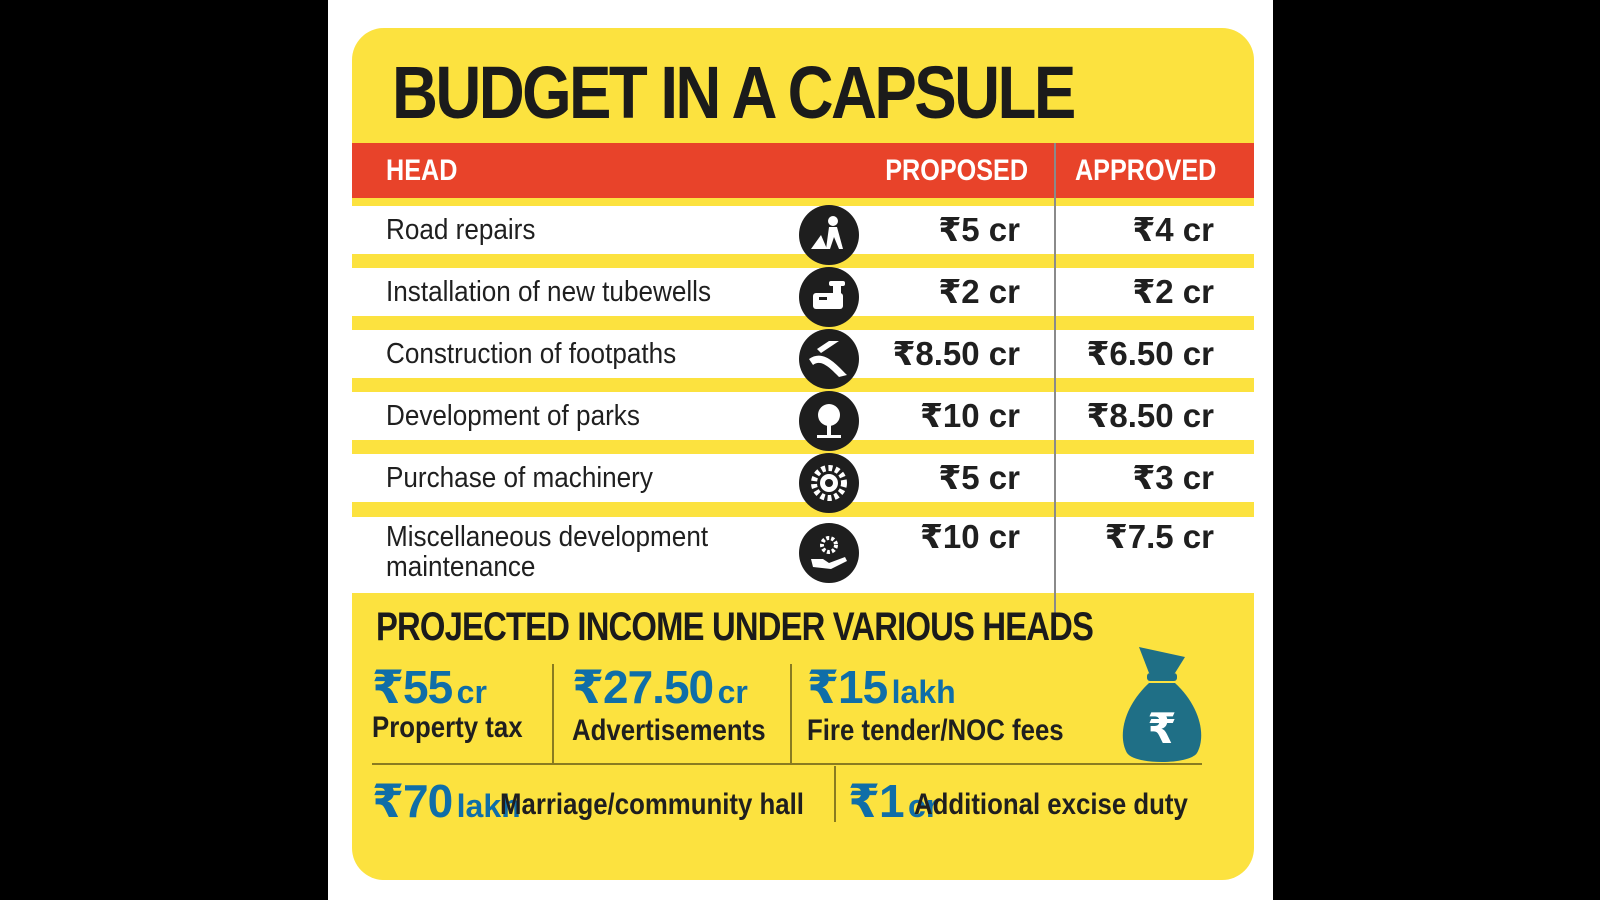 This screenshot has width=1600, height=900. I want to click on gear-icon, so click(829, 483).